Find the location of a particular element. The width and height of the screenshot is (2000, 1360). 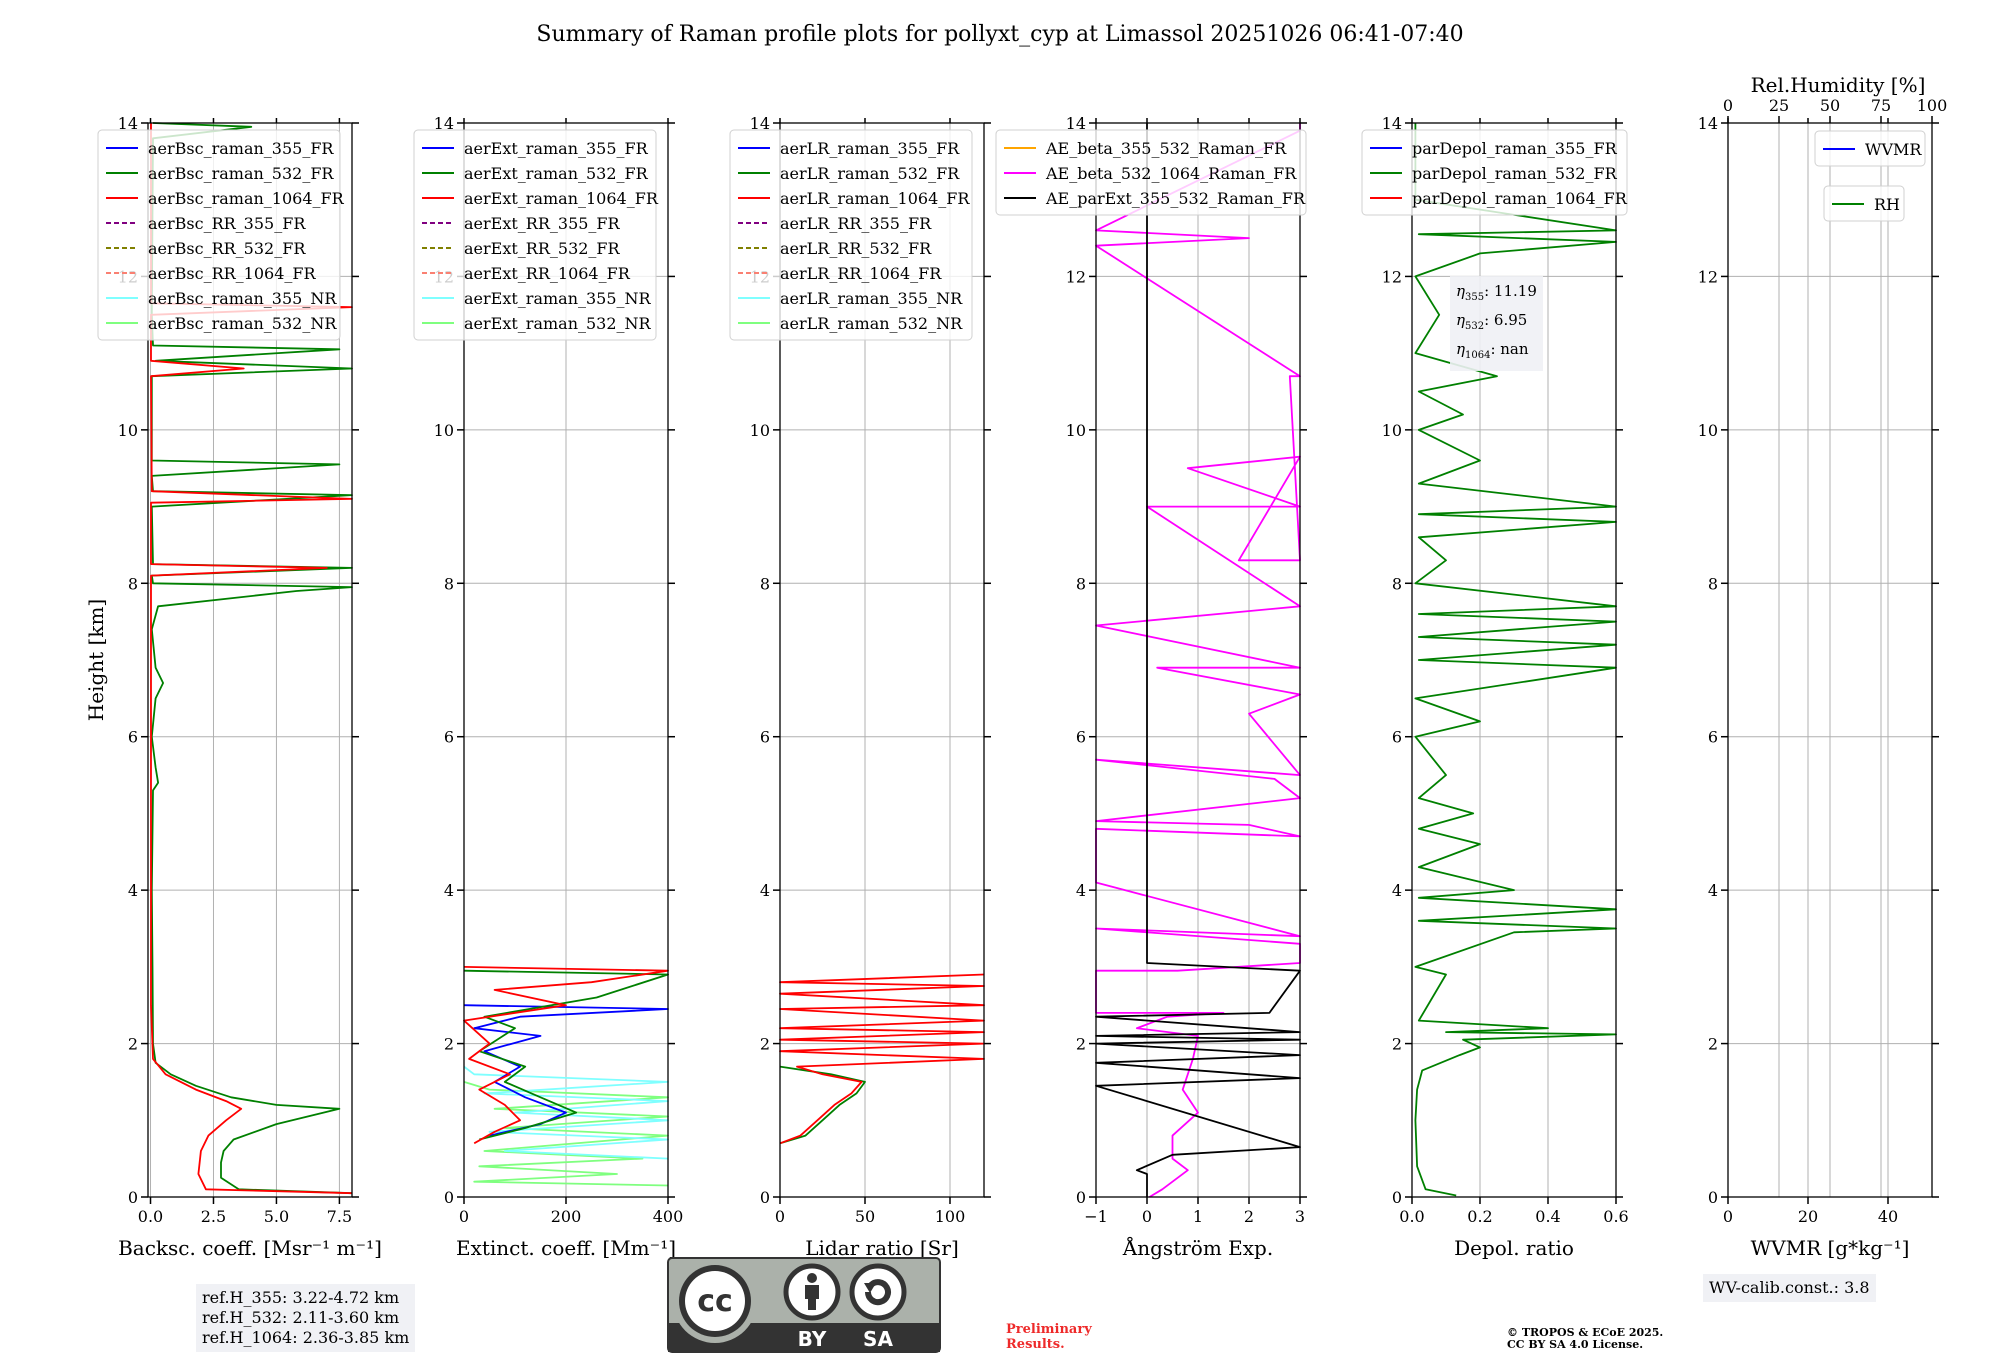

preliminary-note: Preliminary Results. is located at coordinates (1049, 1337).